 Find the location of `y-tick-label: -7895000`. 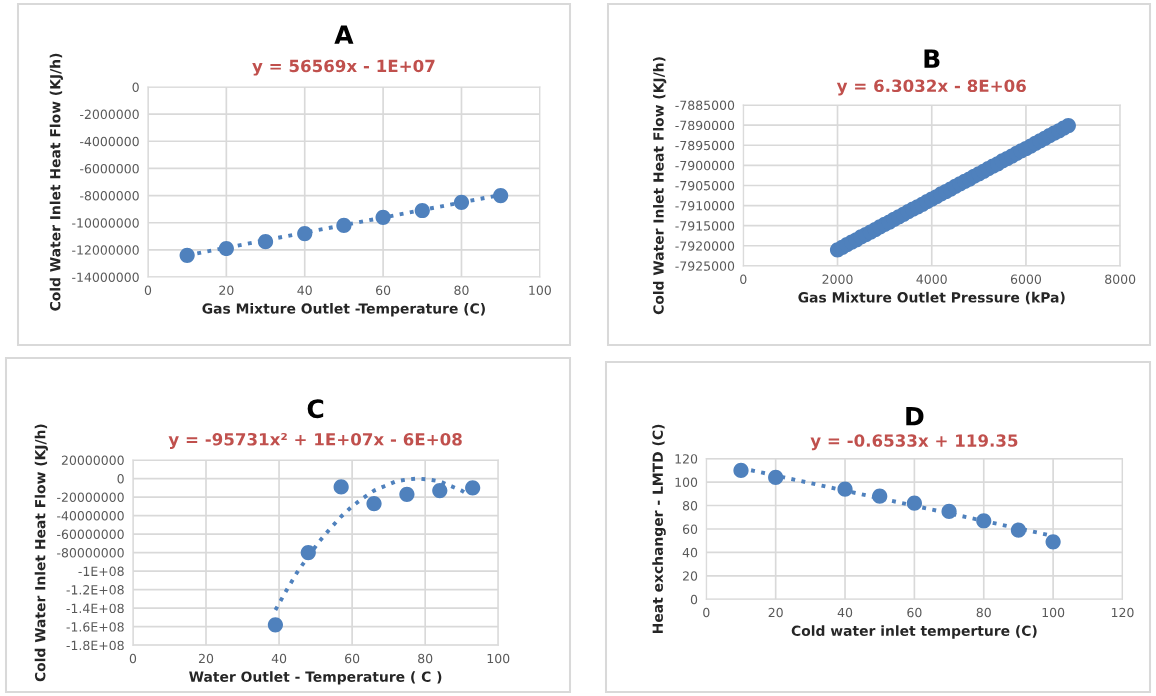

y-tick-label: -7895000 is located at coordinates (705, 145).